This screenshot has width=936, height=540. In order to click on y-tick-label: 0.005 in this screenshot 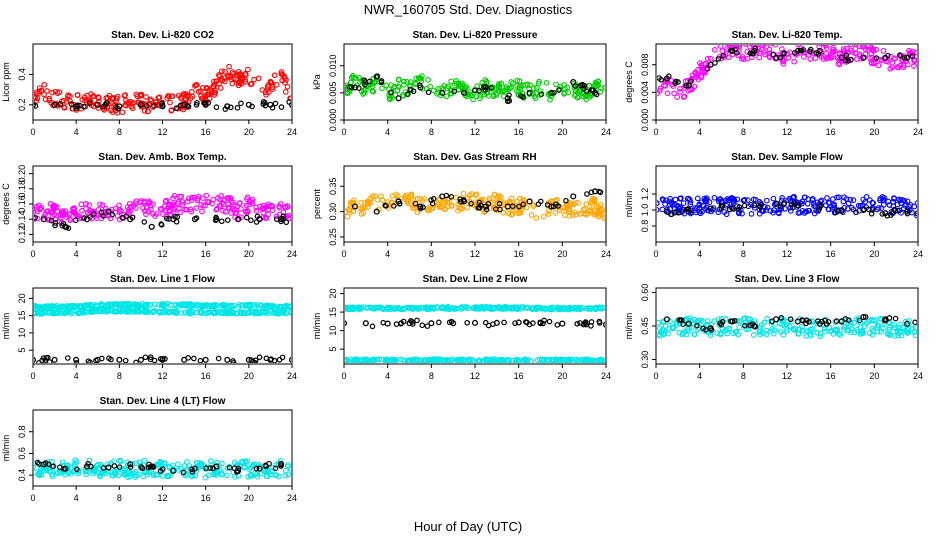, I will do `click(333, 93)`.